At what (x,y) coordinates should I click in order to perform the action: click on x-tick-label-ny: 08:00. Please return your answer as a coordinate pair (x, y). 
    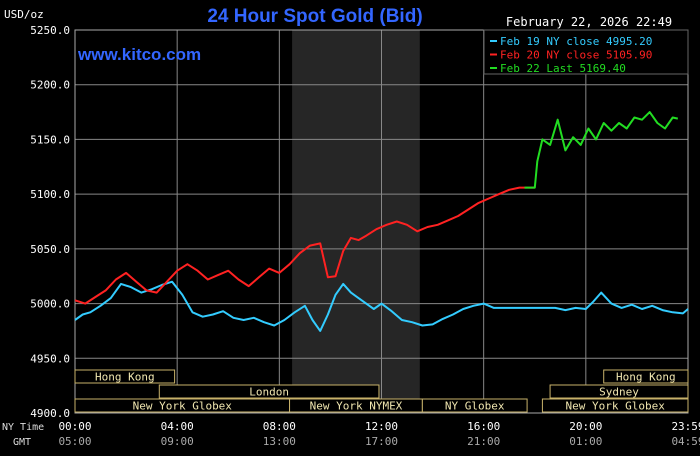
    Looking at the image, I should click on (279, 426).